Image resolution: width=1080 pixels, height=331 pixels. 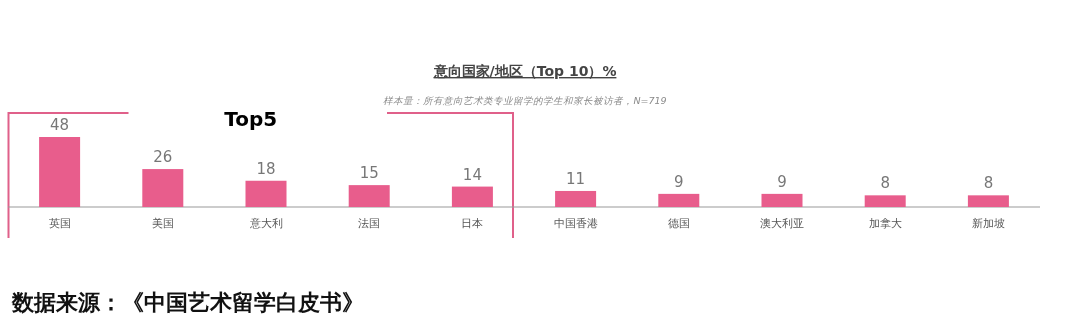 I want to click on text: Top5, so click(x=251, y=119).